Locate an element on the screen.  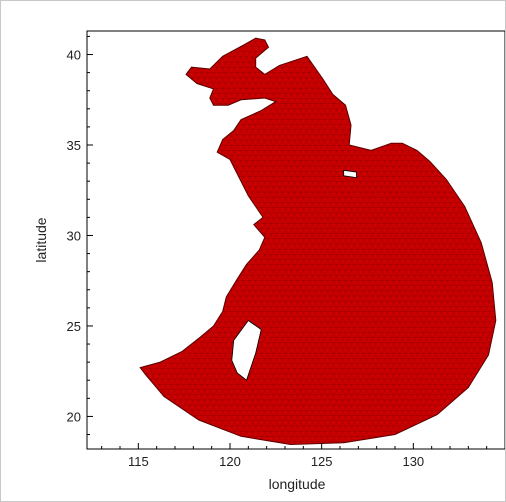
x-tick-label: 120 is located at coordinates (230, 461).